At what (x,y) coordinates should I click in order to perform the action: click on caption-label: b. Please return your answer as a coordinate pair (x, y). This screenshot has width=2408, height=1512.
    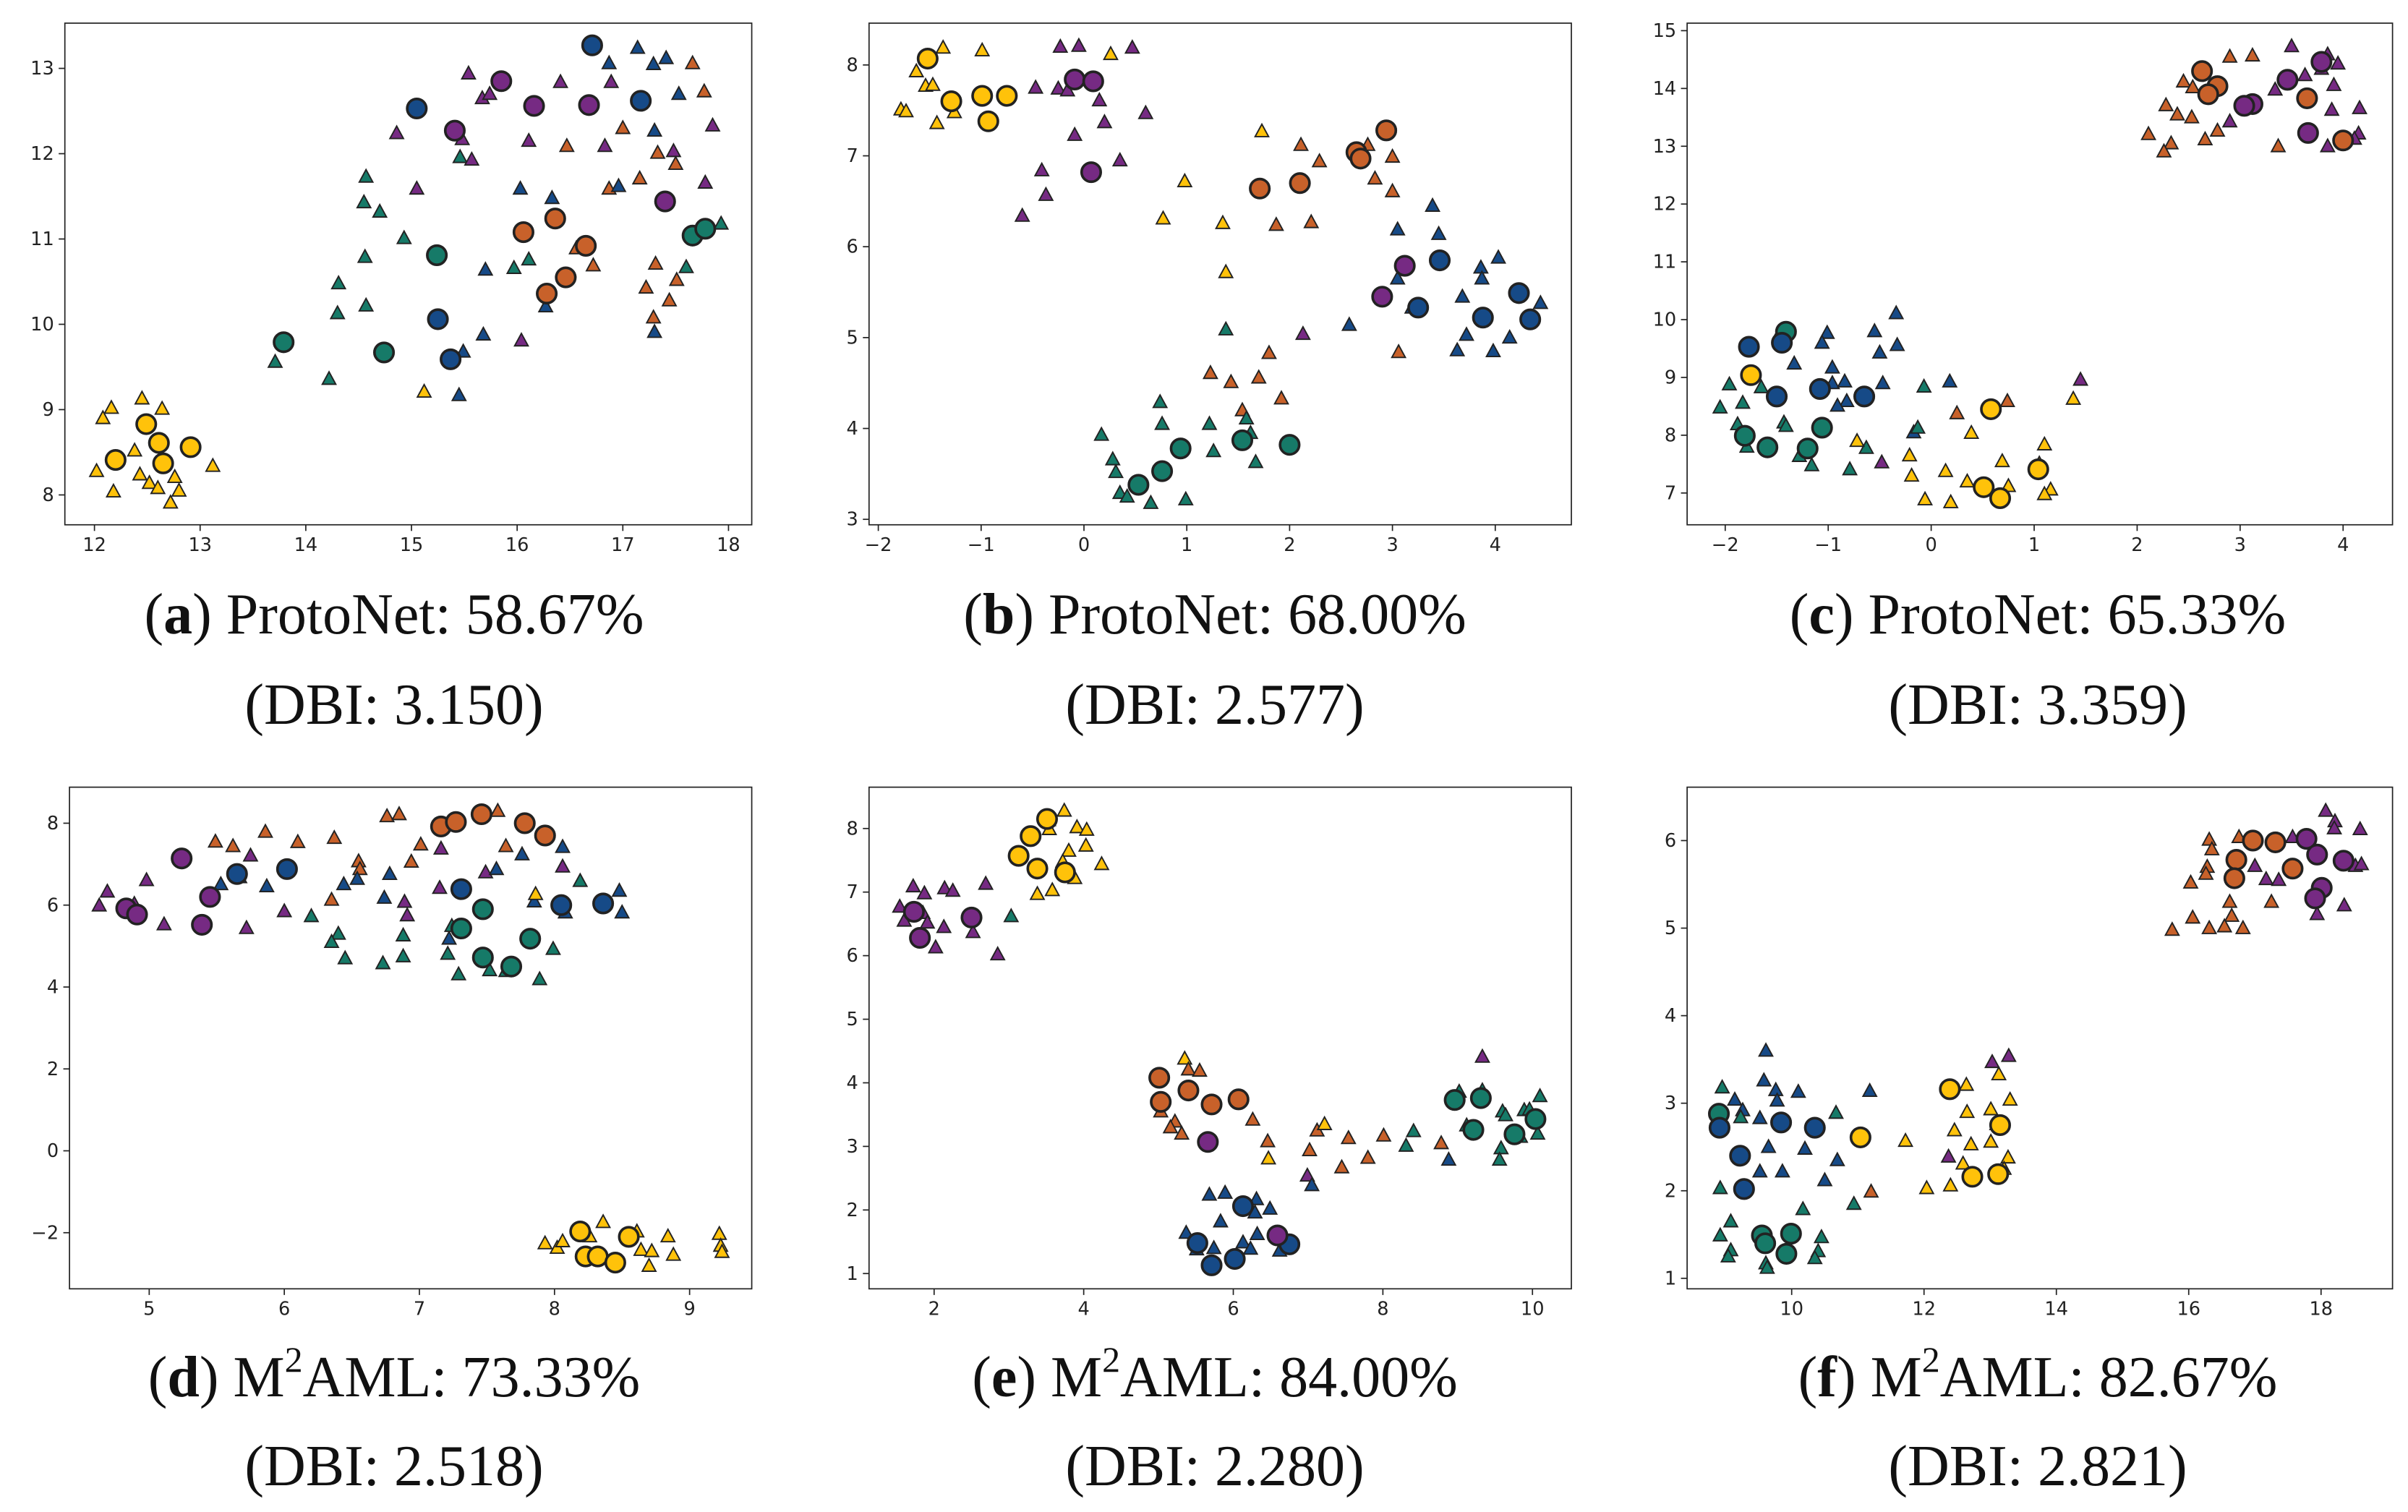
    Looking at the image, I should click on (998, 614).